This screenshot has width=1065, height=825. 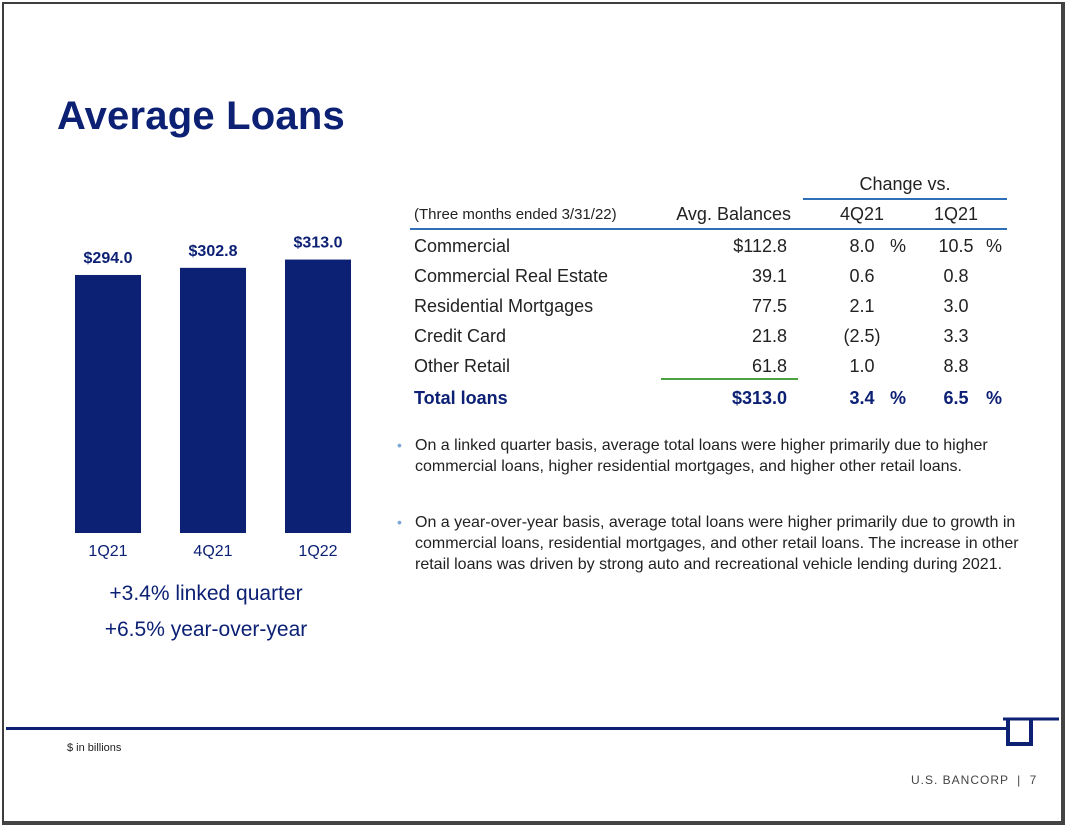 I want to click on average-loans-bar-chart: $294.0 1Q21 $302.8 4Q21 $313.0 1Q22, so click(x=213, y=397).